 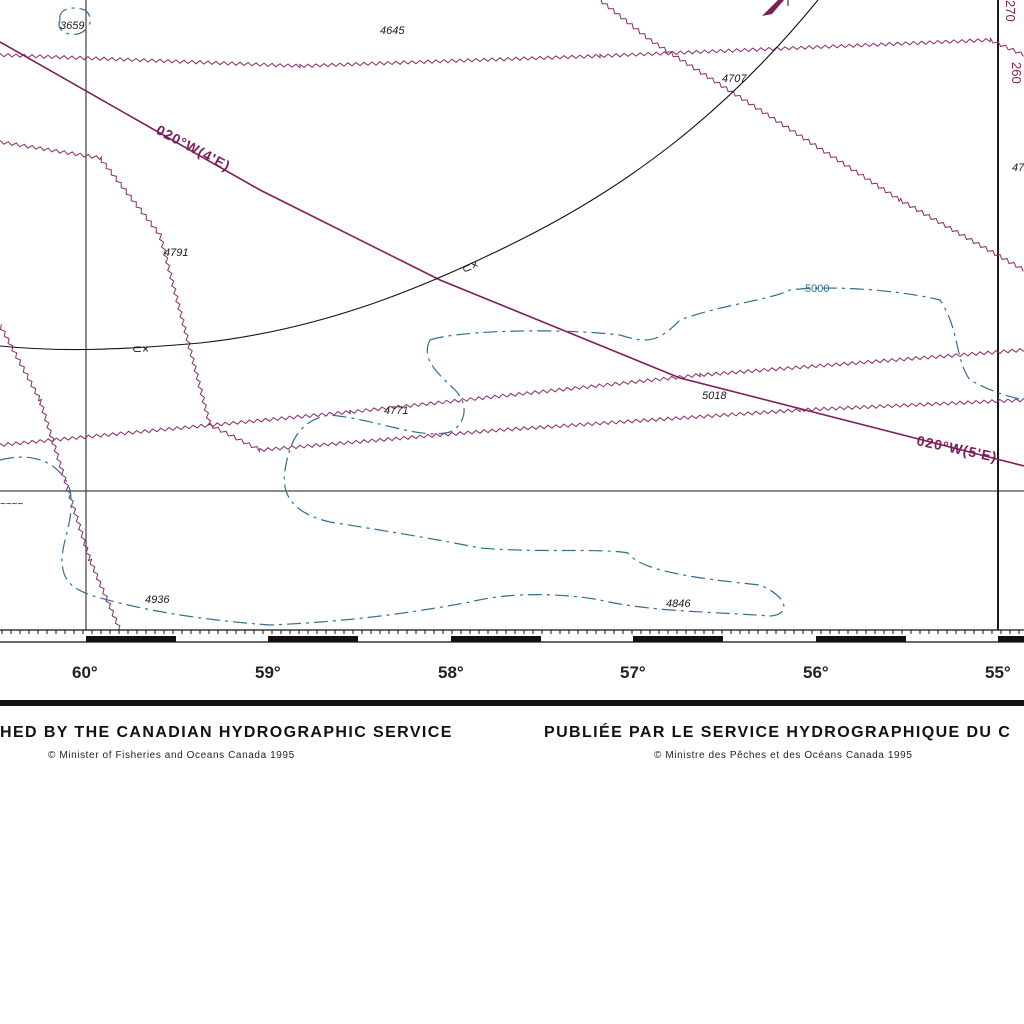 I want to click on english-publisher: HED BY THE CANADIAN HYDROGRAPHIC SERVICE, so click(x=226, y=732).